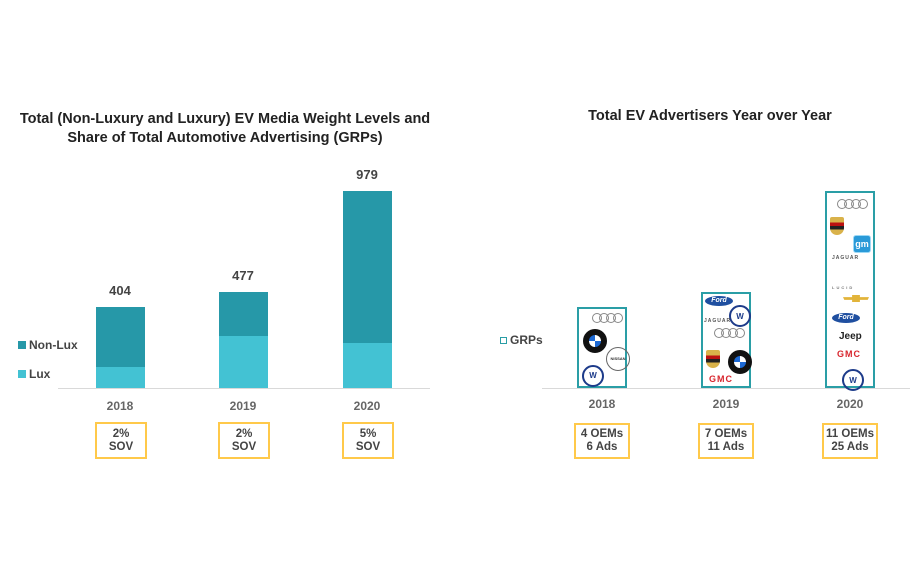 The width and height of the screenshot is (920, 575). I want to click on ad-count: 6 Ads, so click(602, 447).